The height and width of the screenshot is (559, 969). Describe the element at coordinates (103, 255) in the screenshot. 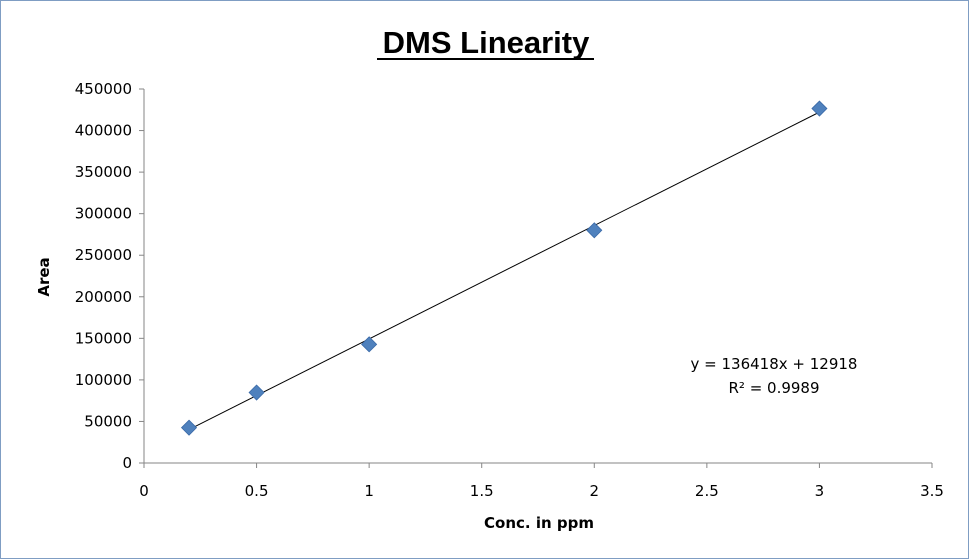

I see `y-tick-label: 250000` at that location.